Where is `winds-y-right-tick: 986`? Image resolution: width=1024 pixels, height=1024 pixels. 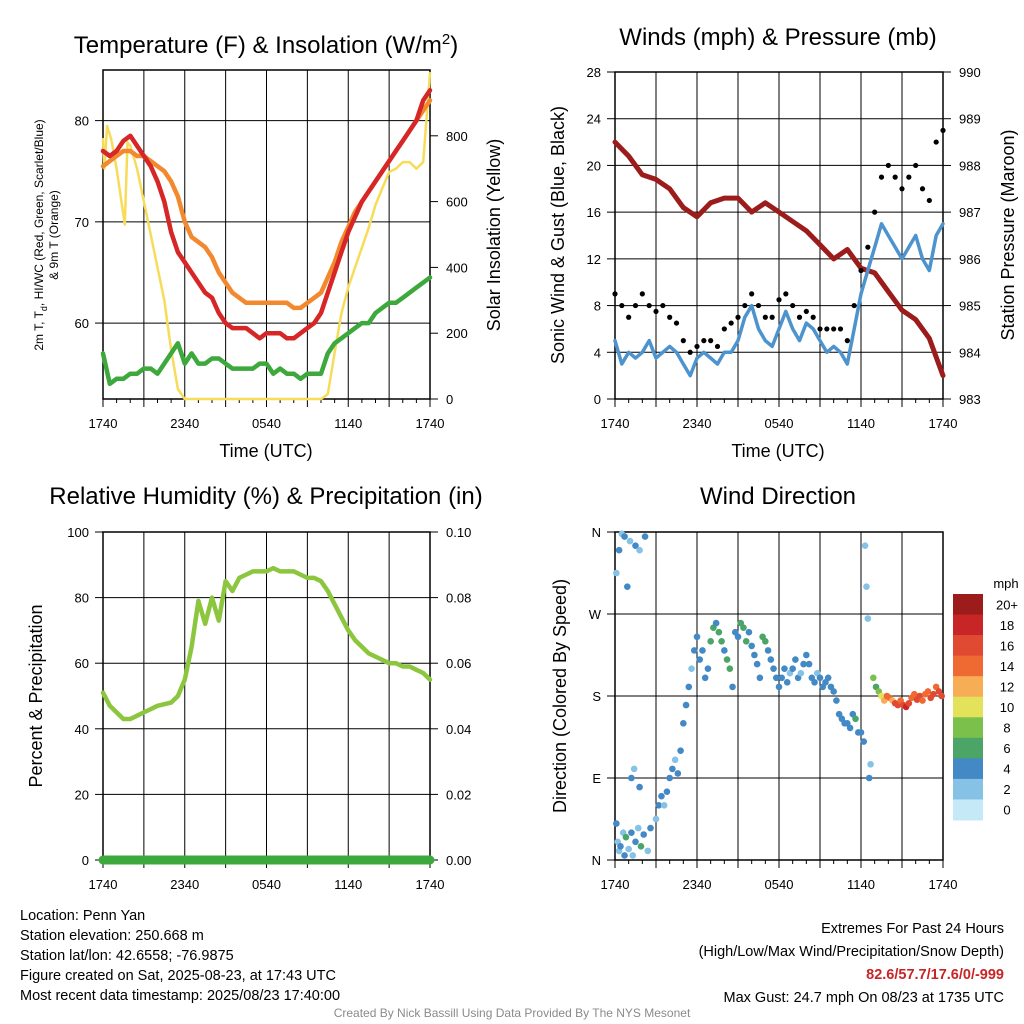
winds-y-right-tick: 986 is located at coordinates (970, 259).